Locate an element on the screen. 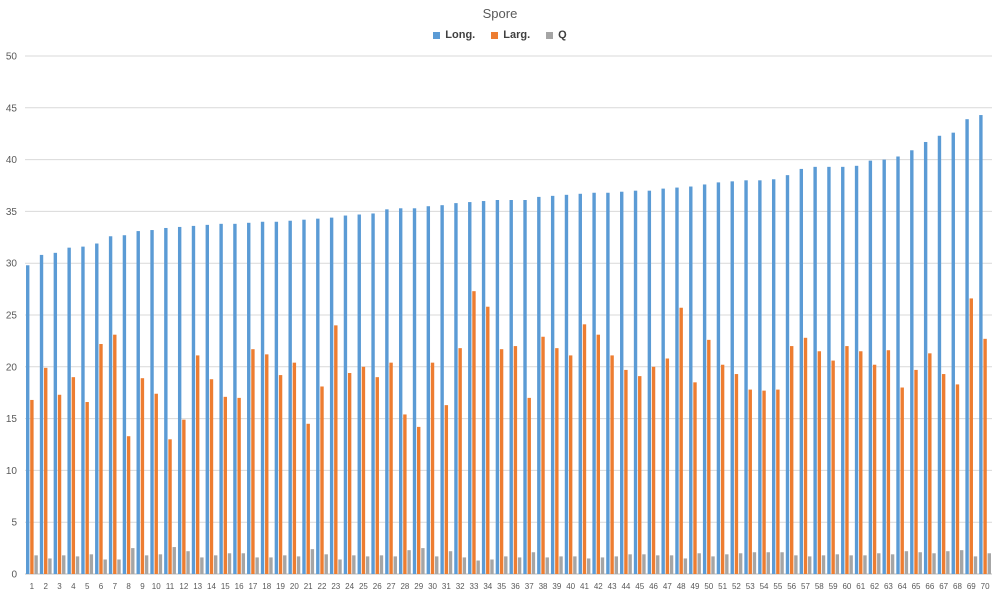 This screenshot has height=597, width=1000. x-tick-label: 42 is located at coordinates (598, 586).